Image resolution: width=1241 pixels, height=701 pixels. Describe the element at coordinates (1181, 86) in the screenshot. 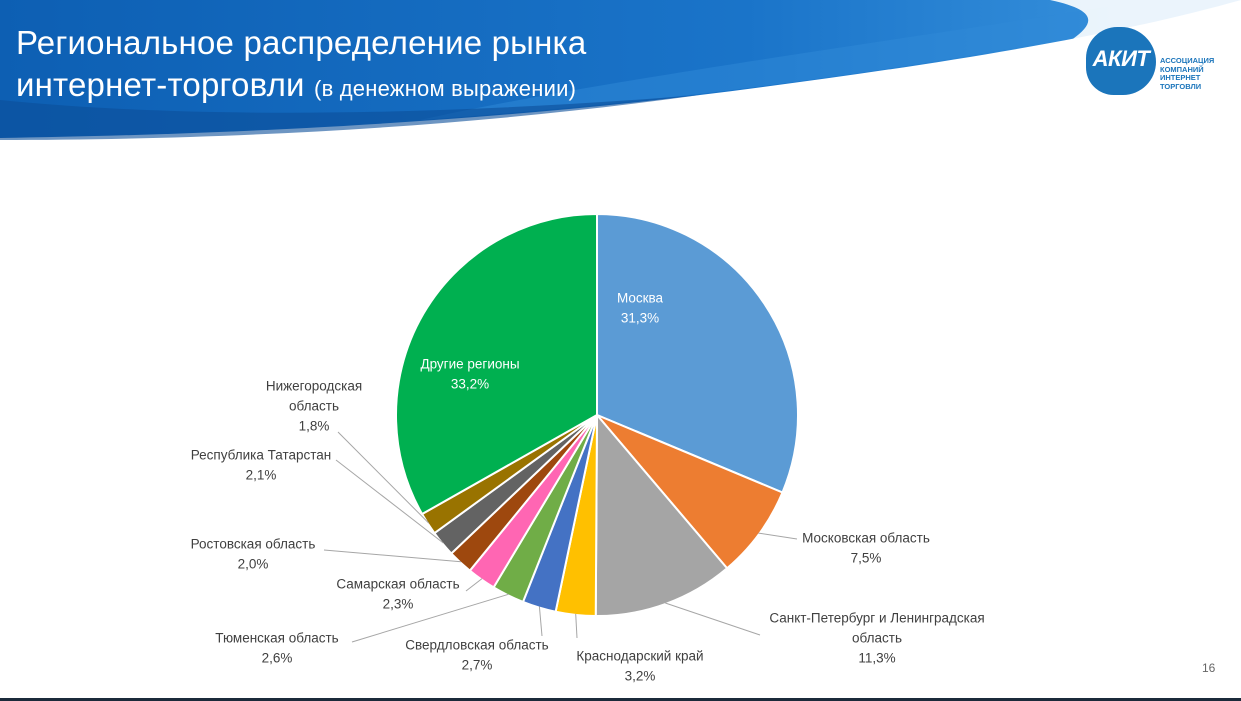

I see `logo-line: ТОРГОВЛИ` at that location.